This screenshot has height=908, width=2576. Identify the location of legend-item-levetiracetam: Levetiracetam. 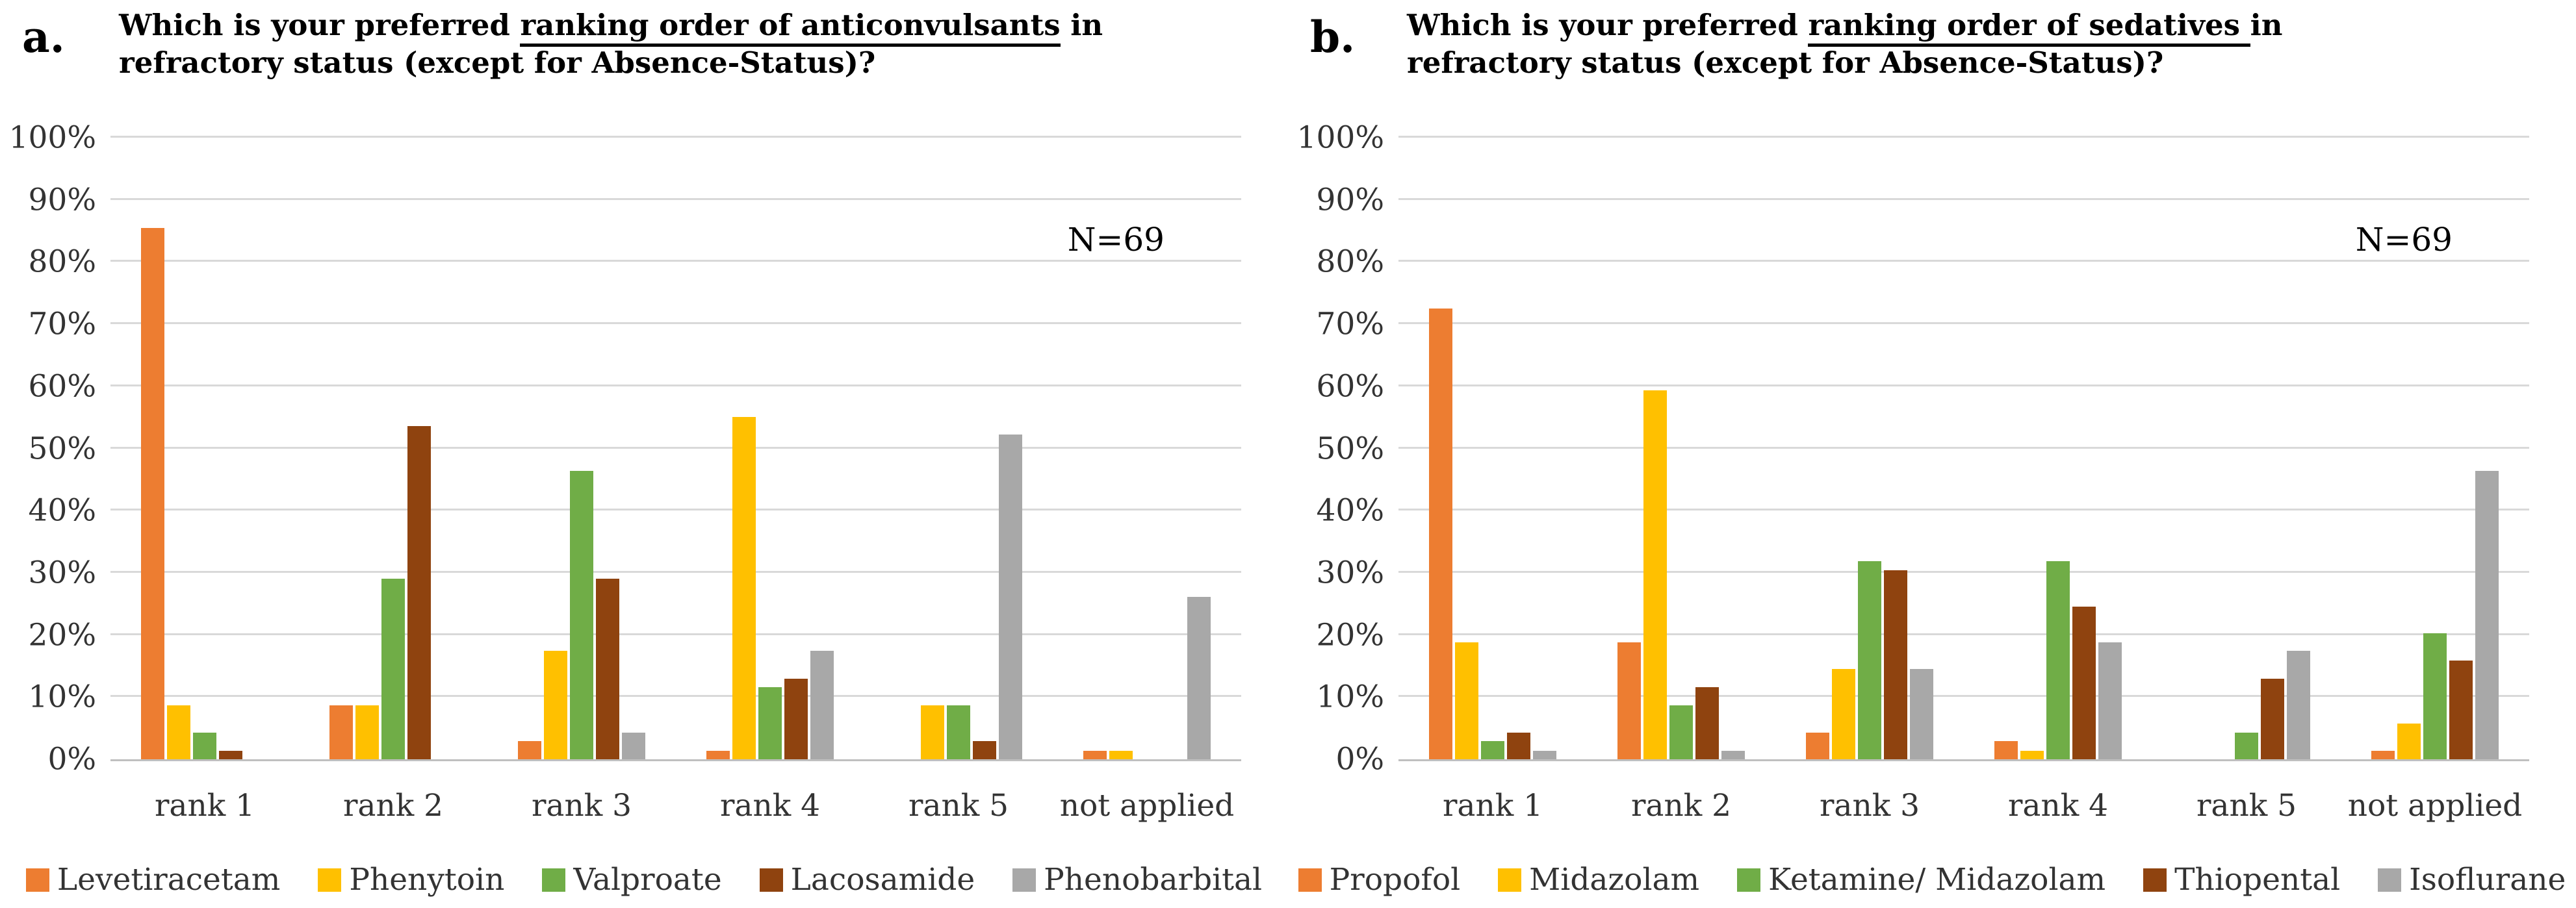
(153, 880).